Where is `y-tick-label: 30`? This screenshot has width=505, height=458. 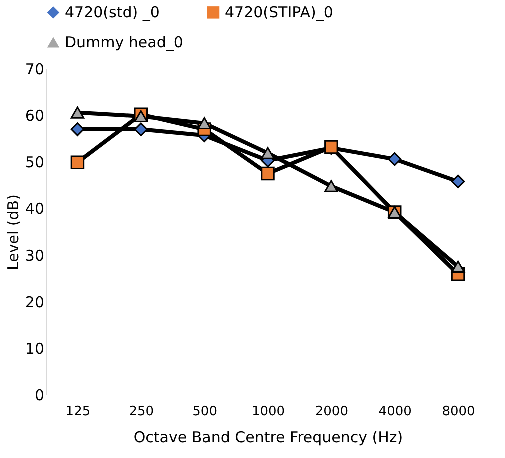
y-tick-label: 30 is located at coordinates (34, 255).